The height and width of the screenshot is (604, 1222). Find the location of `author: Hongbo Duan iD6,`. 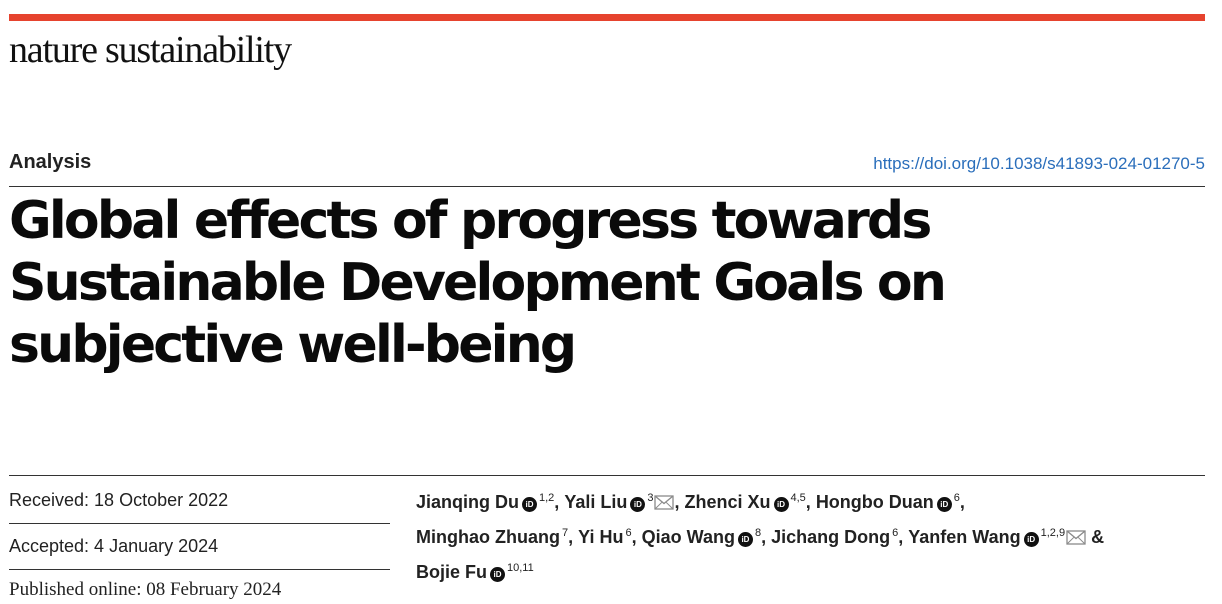

author: Hongbo Duan iD6, is located at coordinates (890, 502).